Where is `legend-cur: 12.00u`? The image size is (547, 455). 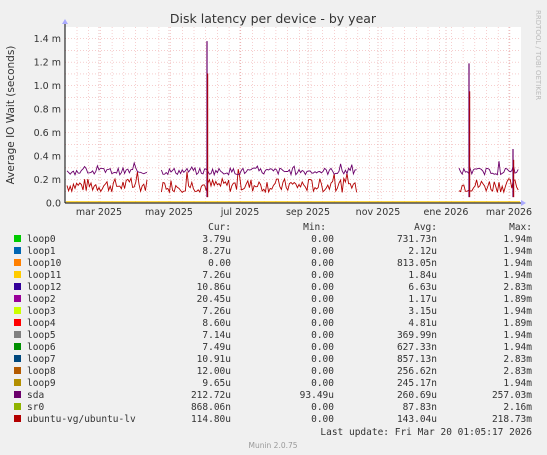 legend-cur: 12.00u is located at coordinates (214, 371).